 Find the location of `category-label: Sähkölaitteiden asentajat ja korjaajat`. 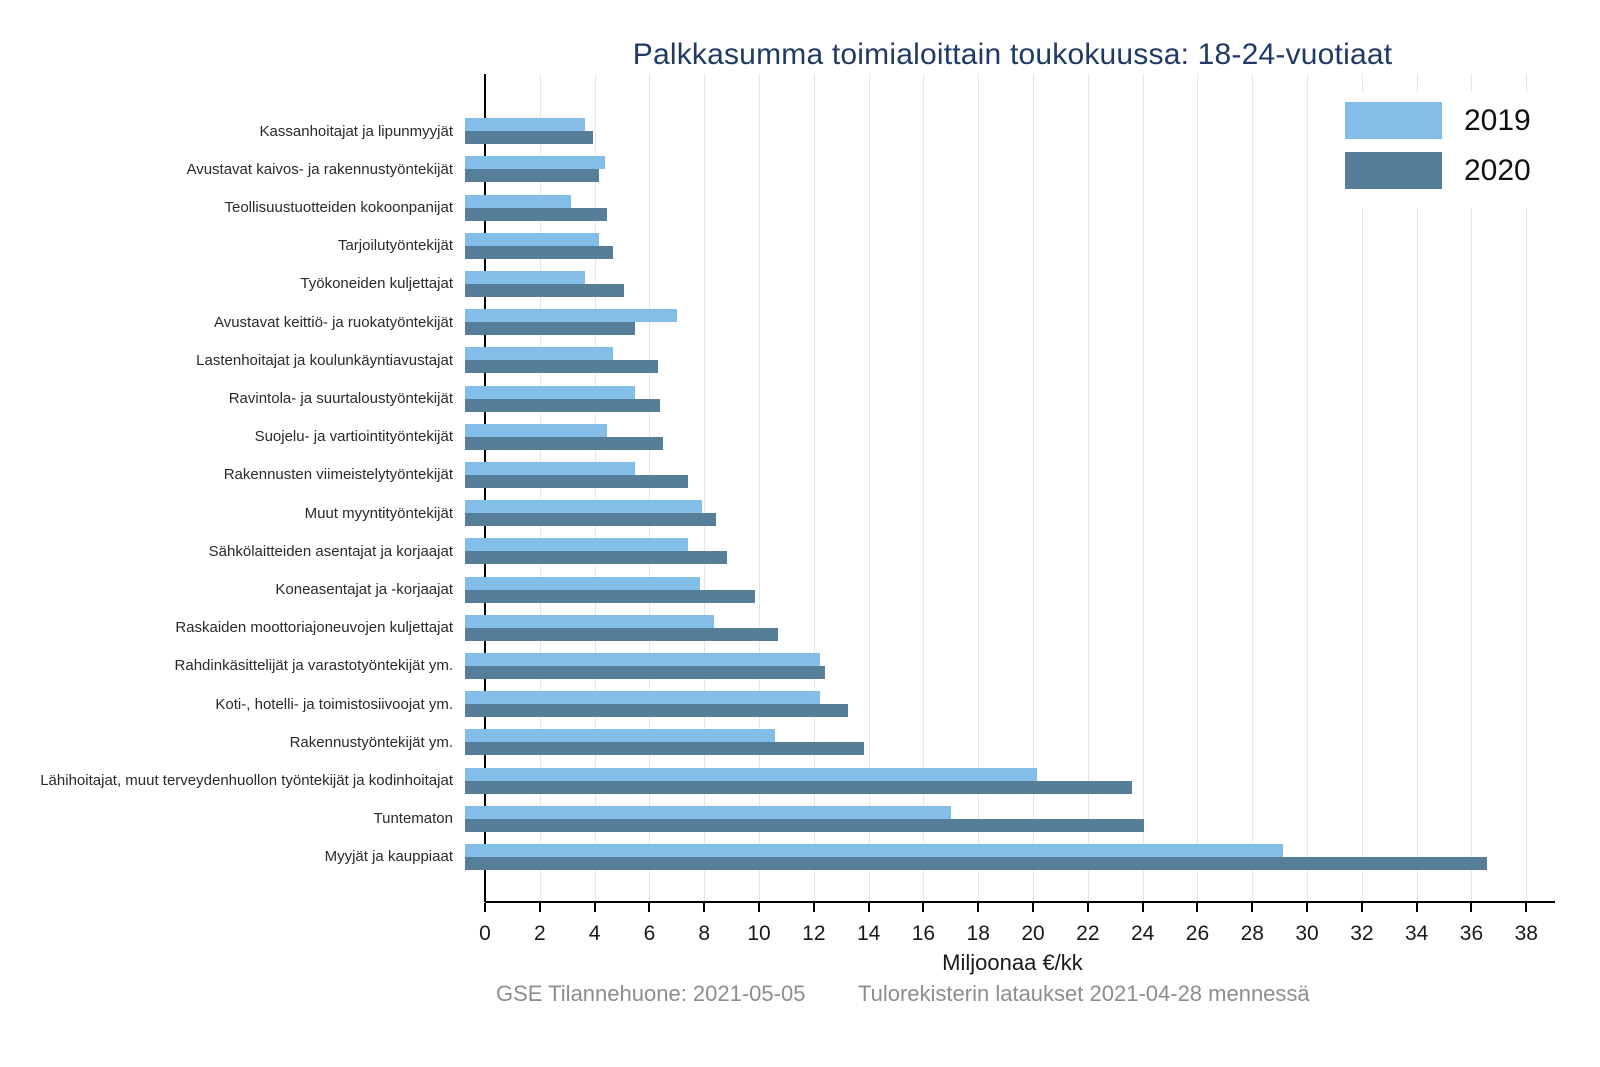

category-label: Sähkölaitteiden asentajat ja korjaajat is located at coordinates (330, 551).